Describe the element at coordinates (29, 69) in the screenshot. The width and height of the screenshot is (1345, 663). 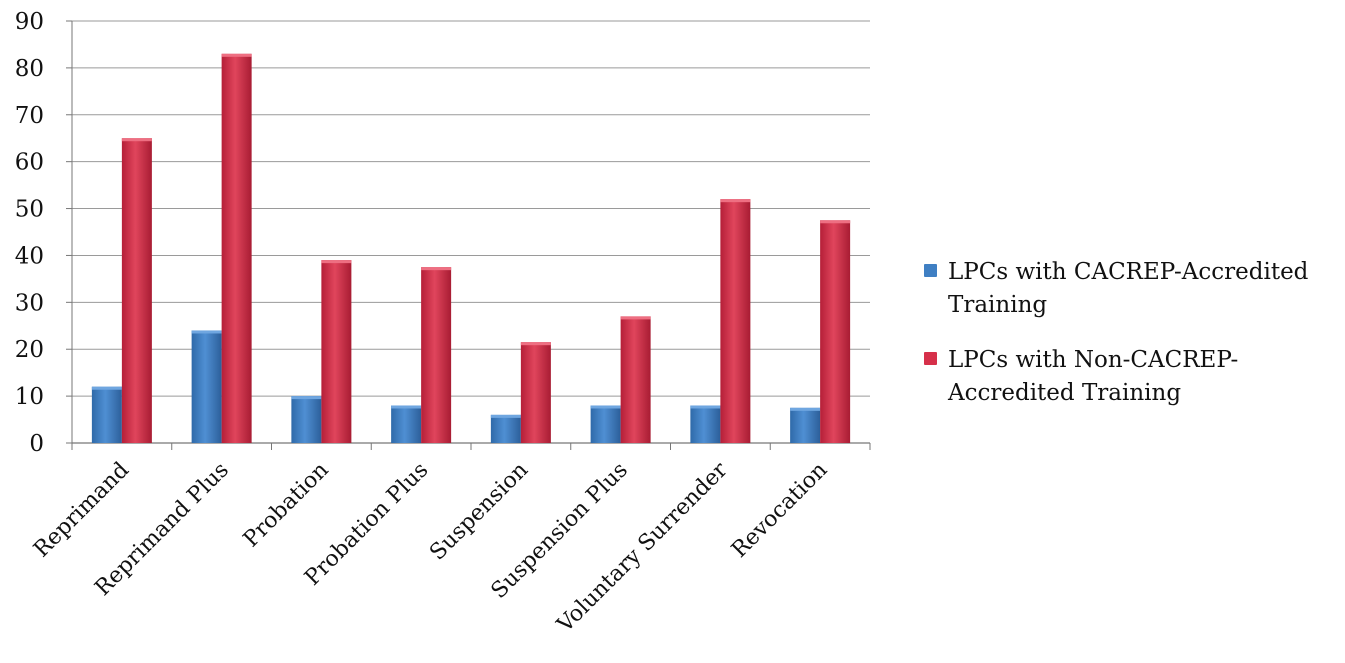
I see `y-tick-label: 80` at that location.